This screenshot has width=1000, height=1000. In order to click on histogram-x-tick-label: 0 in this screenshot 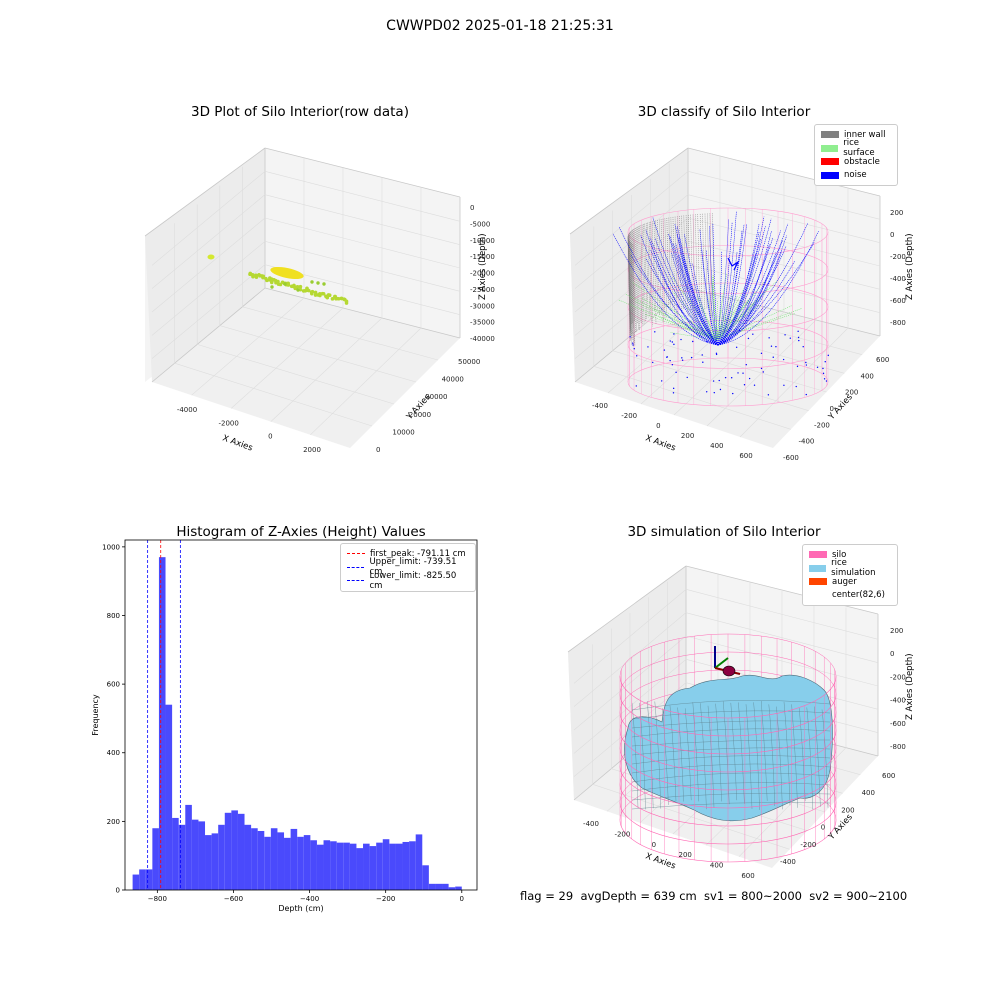, I will do `click(462, 899)`.